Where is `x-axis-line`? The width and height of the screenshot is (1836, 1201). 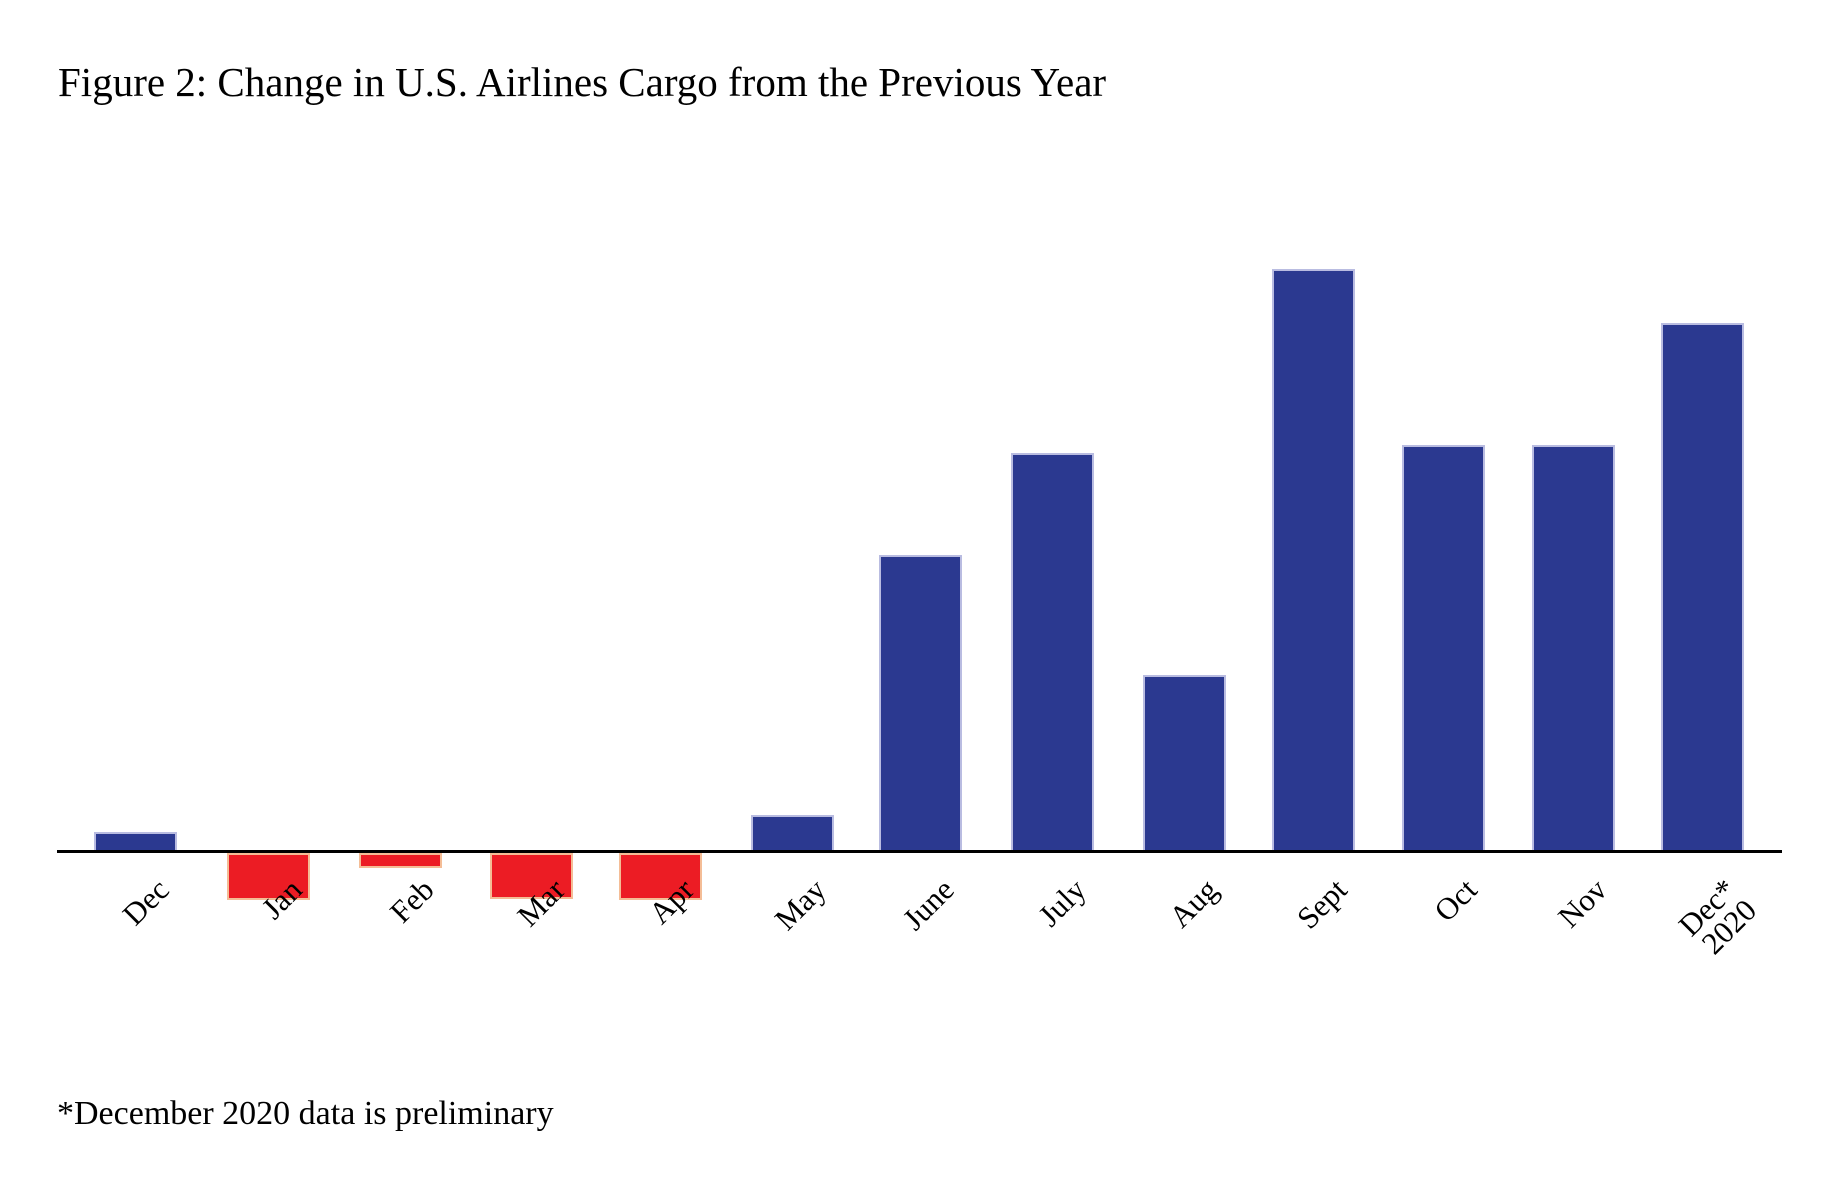 x-axis-line is located at coordinates (919, 851).